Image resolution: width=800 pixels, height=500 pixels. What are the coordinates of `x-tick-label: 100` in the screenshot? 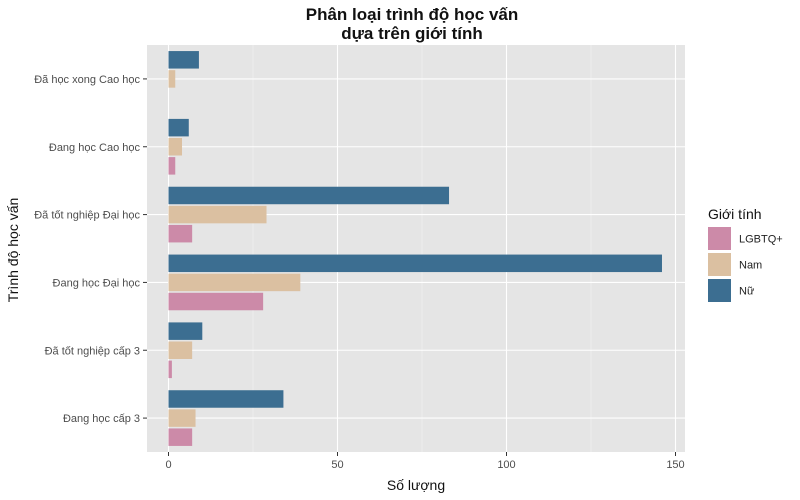 It's located at (506, 465).